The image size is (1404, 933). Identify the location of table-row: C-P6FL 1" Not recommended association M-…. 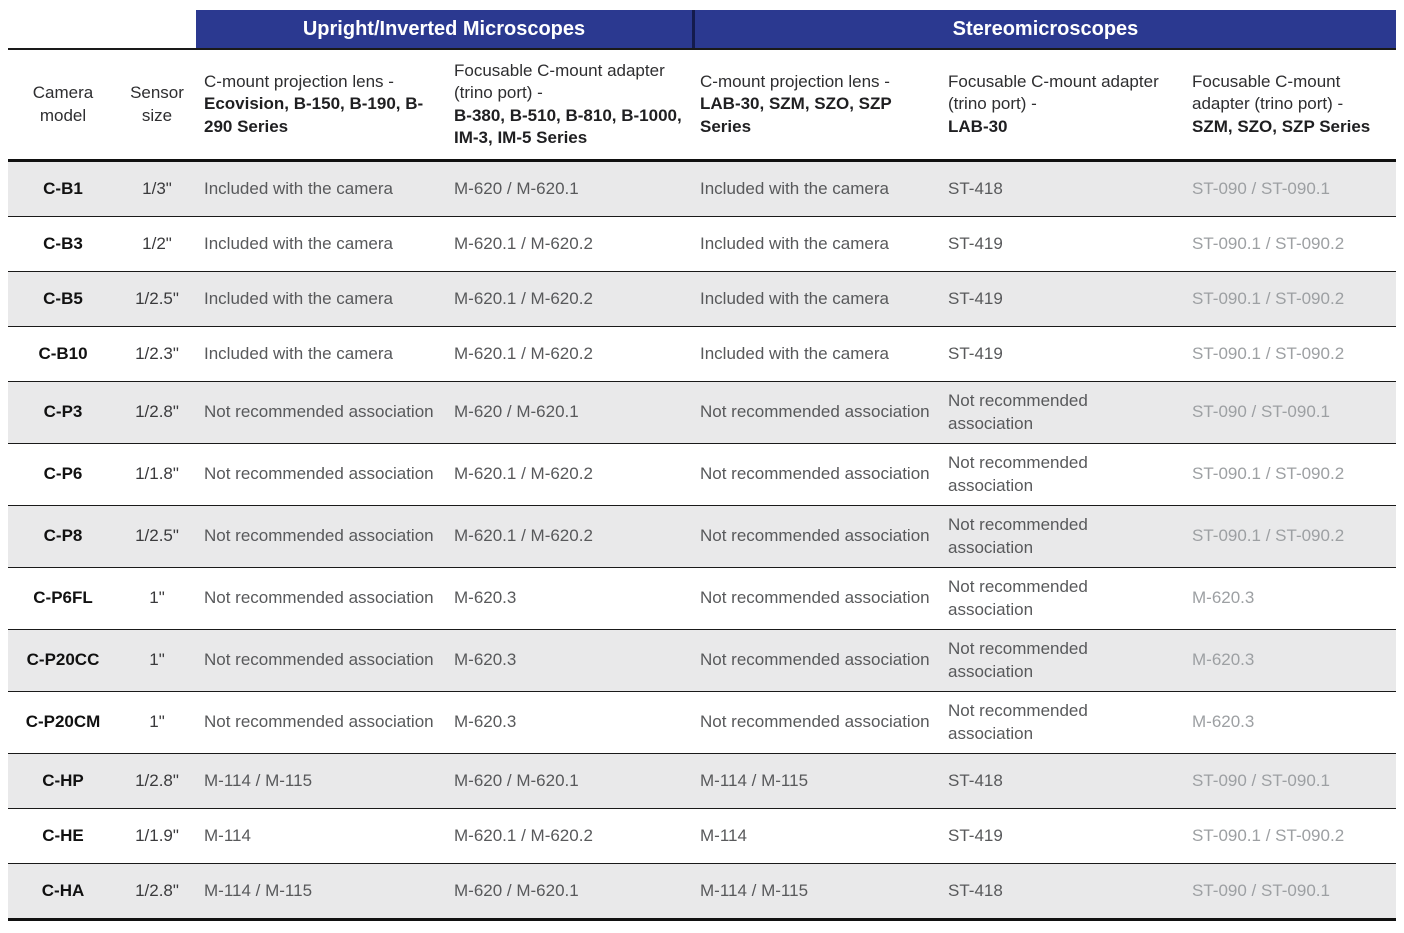
(702, 599).